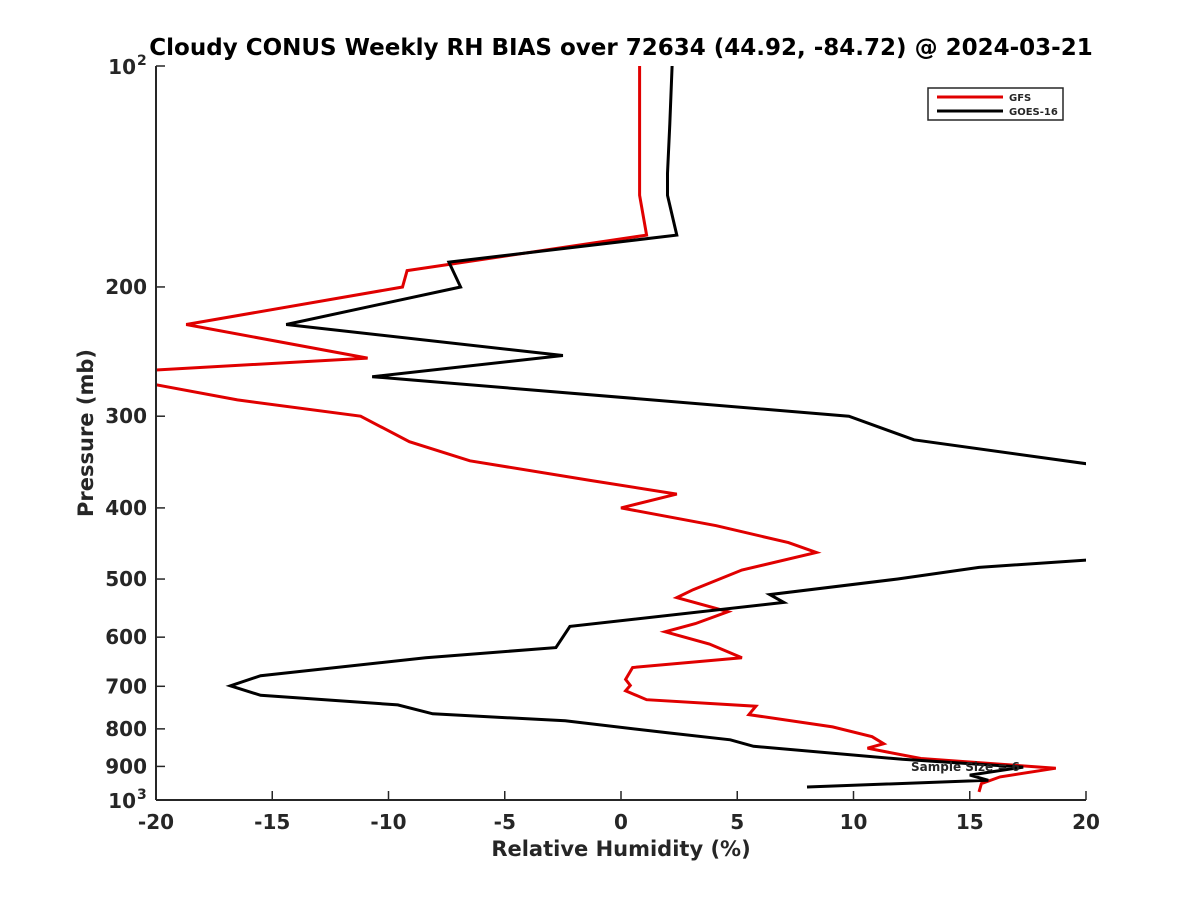 The image size is (1200, 905). I want to click on y-tick-label: 400, so click(126, 508).